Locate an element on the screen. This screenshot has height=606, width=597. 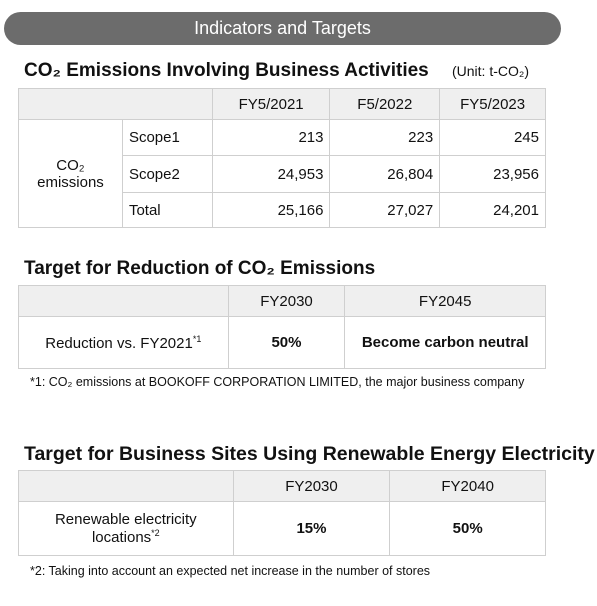
cell: 15% is located at coordinates (311, 528).